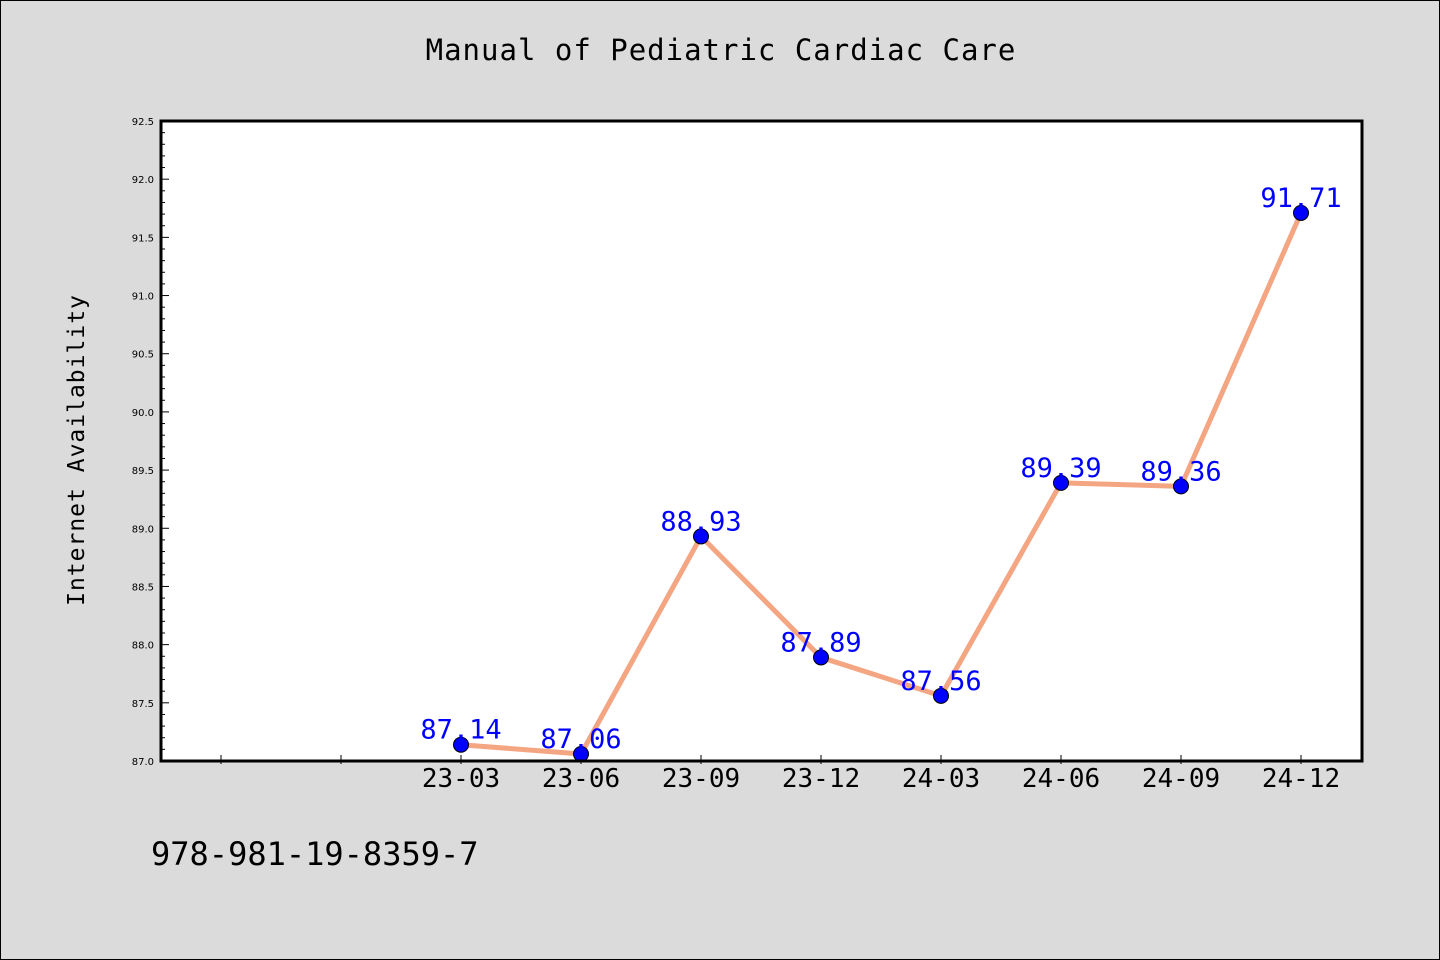  What do you see at coordinates (941, 779) in the screenshot?
I see `x-tick-label: 24-03` at bounding box center [941, 779].